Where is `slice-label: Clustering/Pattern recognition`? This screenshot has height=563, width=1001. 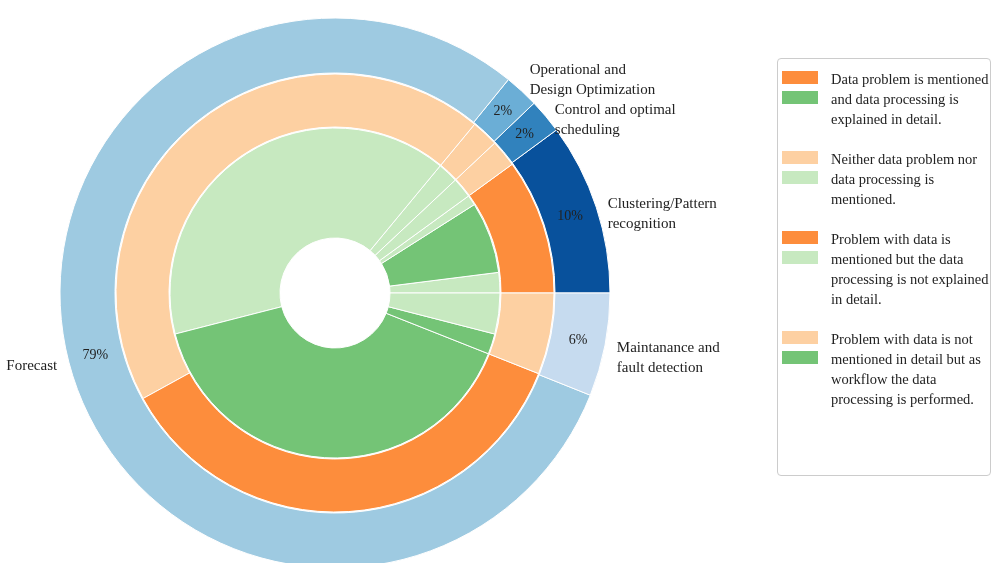
slice-label: Clustering/Pattern recognition is located at coordinates (662, 213).